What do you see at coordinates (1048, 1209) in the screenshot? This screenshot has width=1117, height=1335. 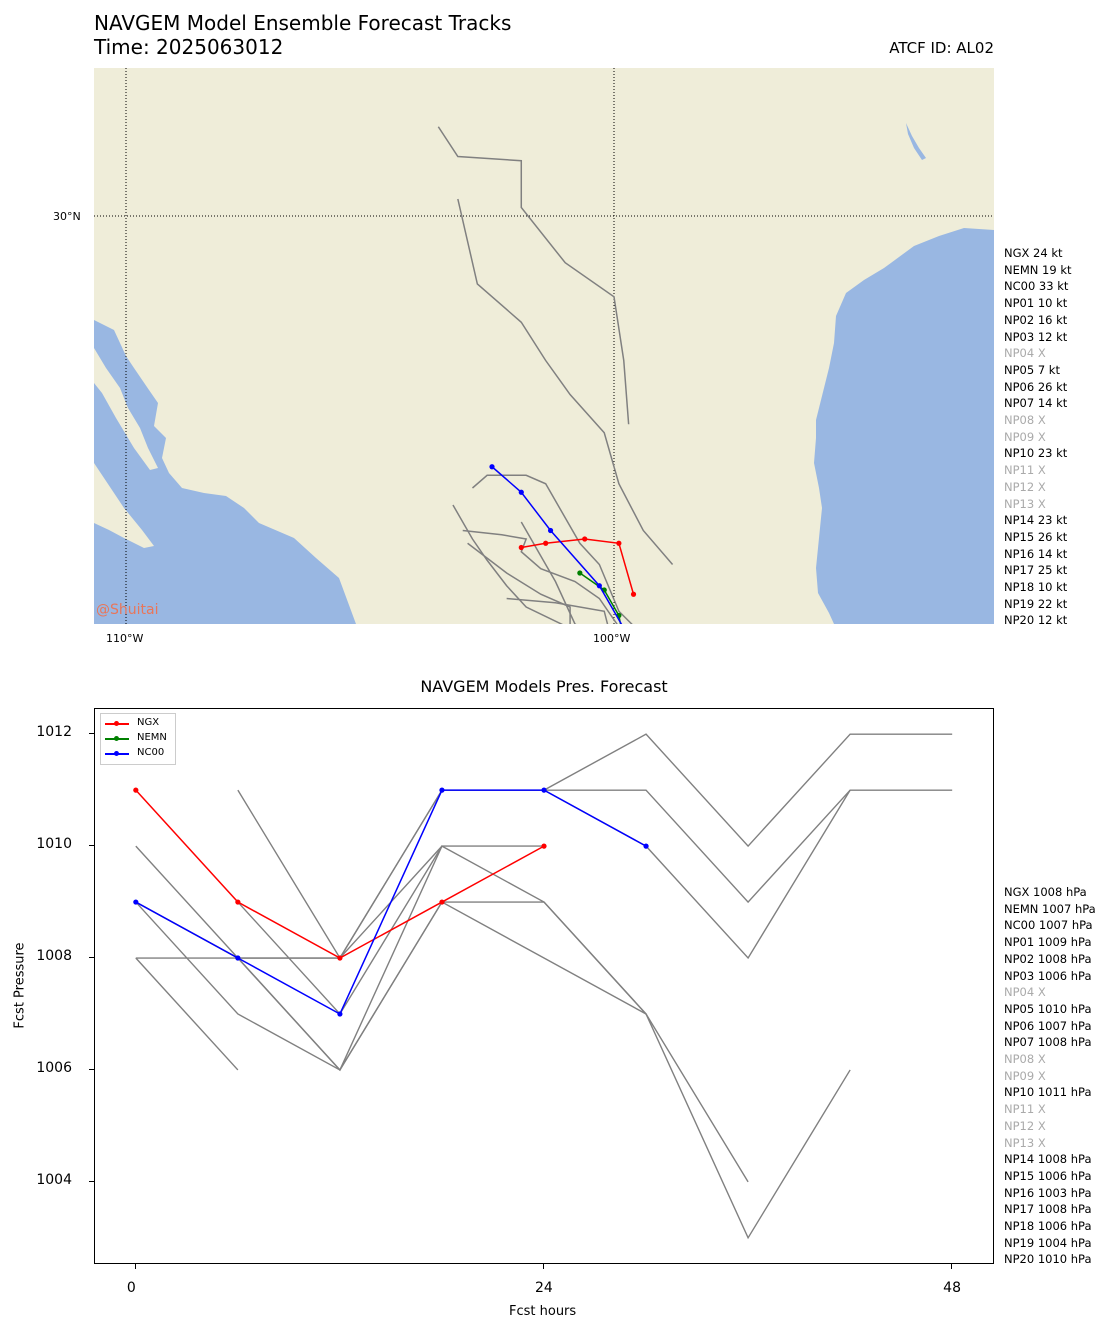 I see `pressure-legend-entry-19: NP17 1008 hPa` at bounding box center [1048, 1209].